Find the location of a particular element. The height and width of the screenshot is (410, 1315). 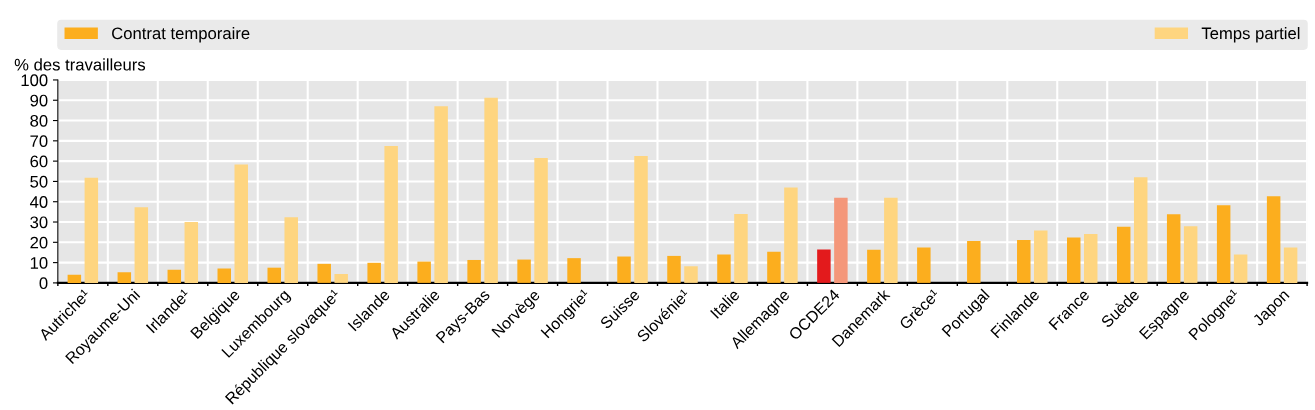

legend-label: Temps partiel is located at coordinates (1250, 35).